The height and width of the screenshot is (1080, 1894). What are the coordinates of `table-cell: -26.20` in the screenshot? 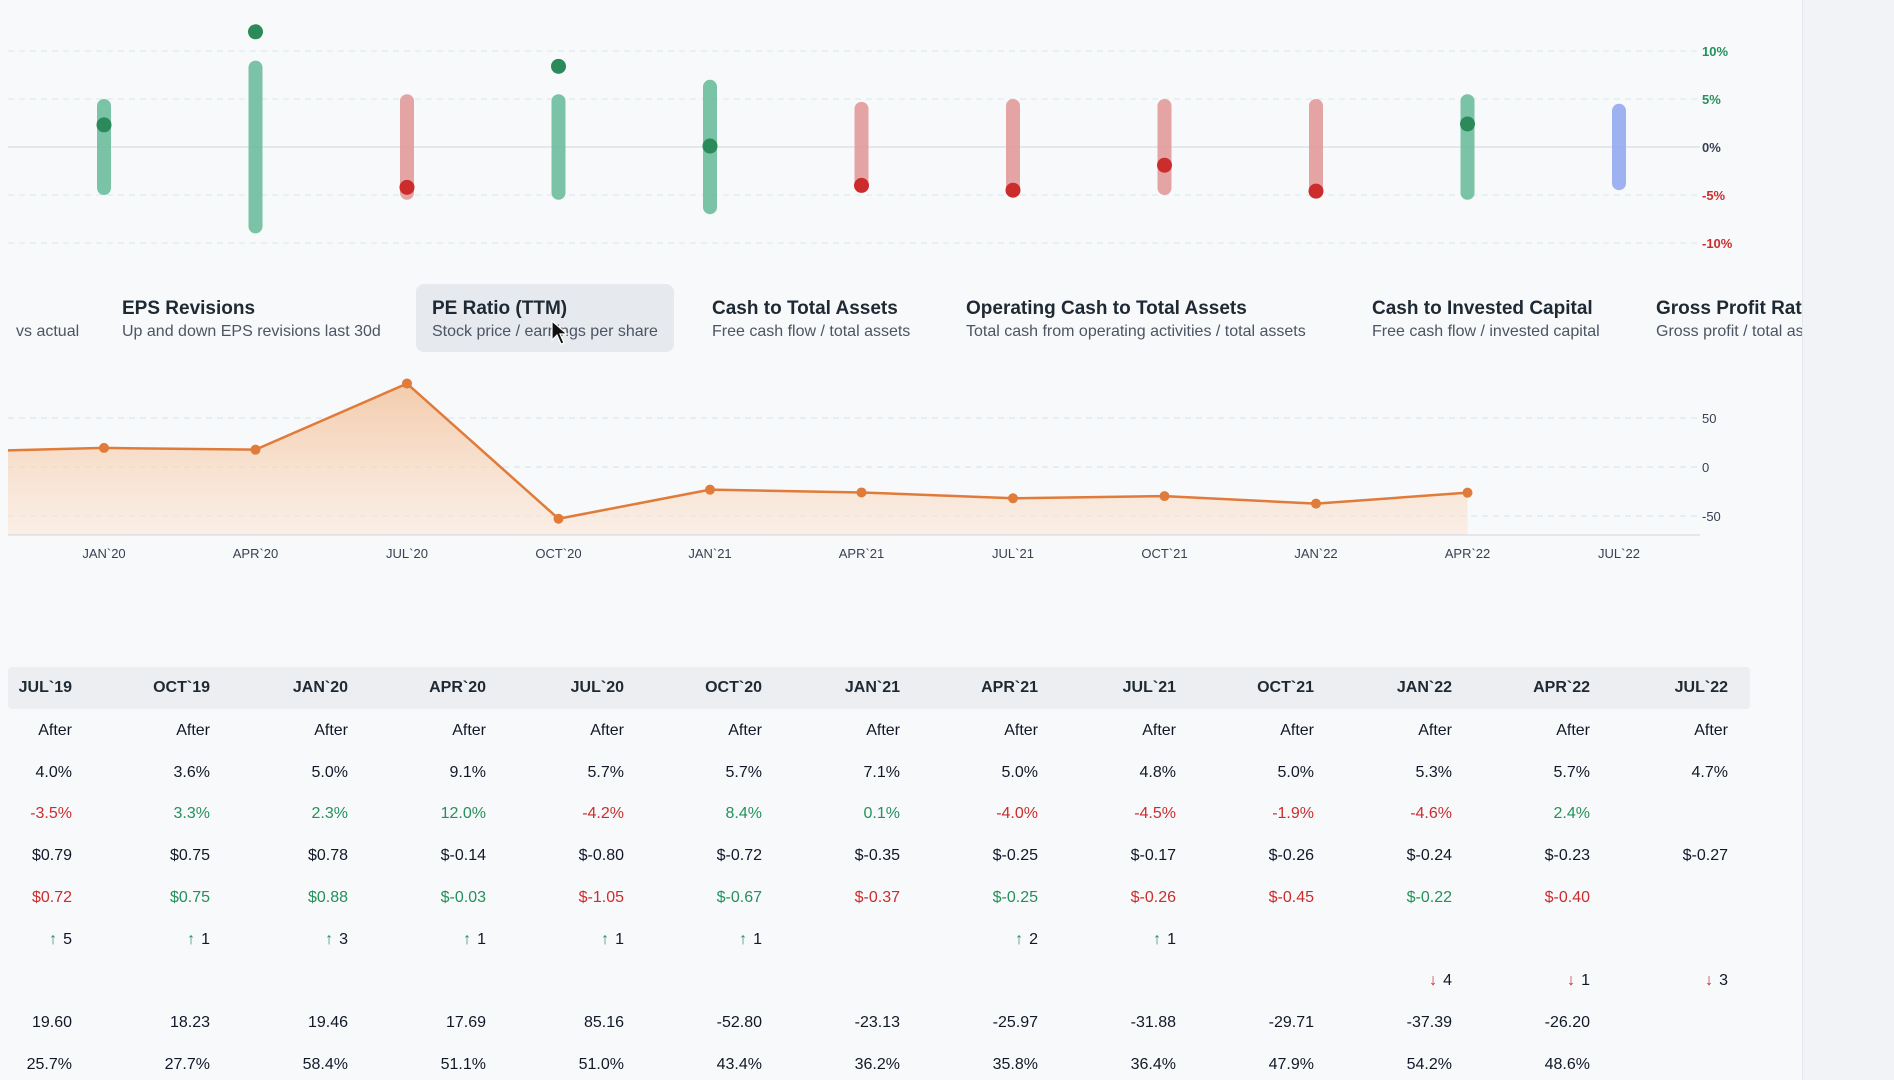 It's located at (1567, 1022).